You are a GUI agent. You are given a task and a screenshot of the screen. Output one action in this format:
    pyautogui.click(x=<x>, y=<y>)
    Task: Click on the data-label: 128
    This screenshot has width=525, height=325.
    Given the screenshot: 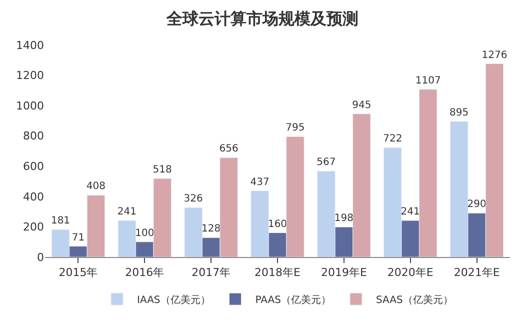 What is the action you would take?
    pyautogui.click(x=211, y=229)
    